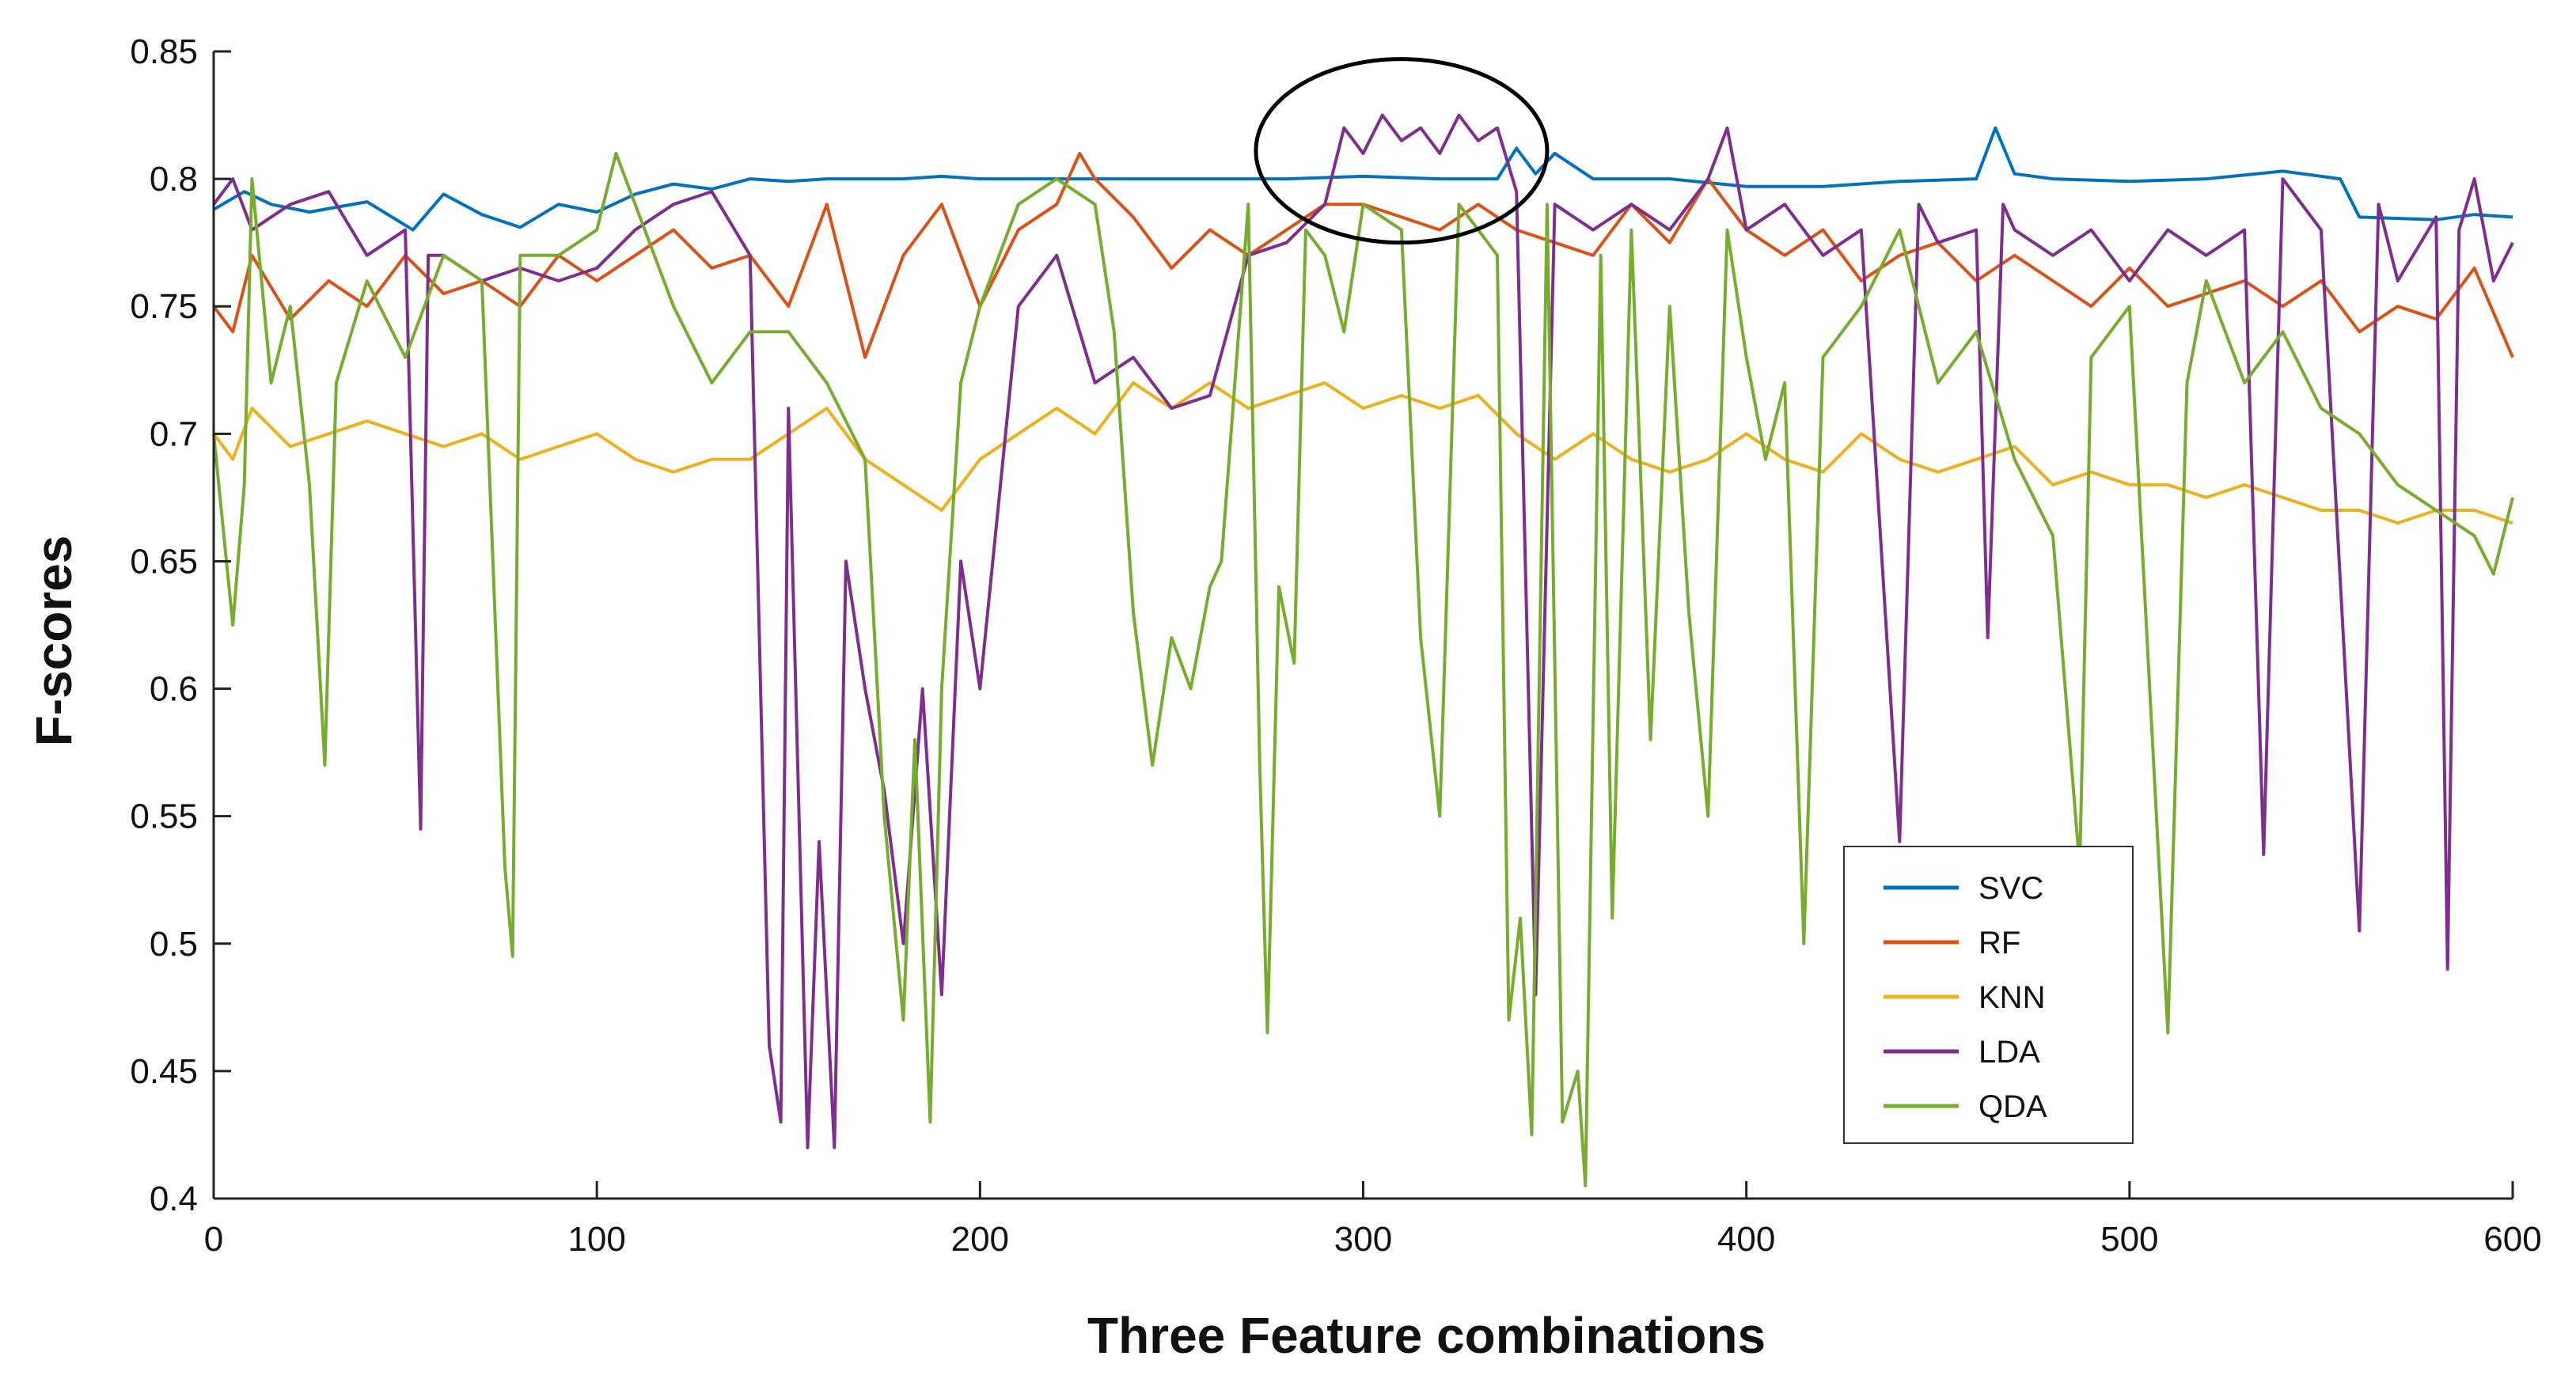 The image size is (2576, 1390). Describe the element at coordinates (2011, 998) in the screenshot. I see `legend-label-knn: KNN` at that location.